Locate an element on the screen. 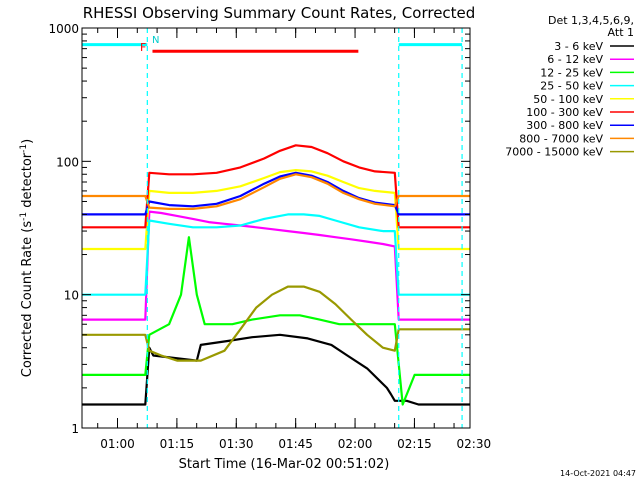 The height and width of the screenshot is (480, 640). series-line-50-100-kev is located at coordinates (276, 210).